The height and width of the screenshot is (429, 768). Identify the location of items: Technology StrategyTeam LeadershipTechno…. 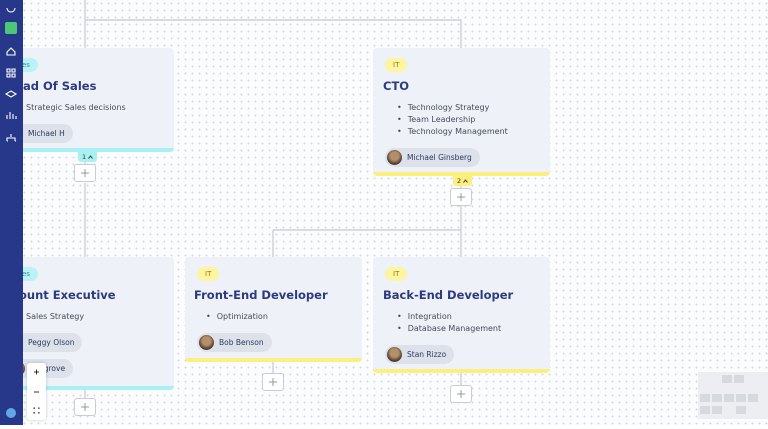
(452, 120).